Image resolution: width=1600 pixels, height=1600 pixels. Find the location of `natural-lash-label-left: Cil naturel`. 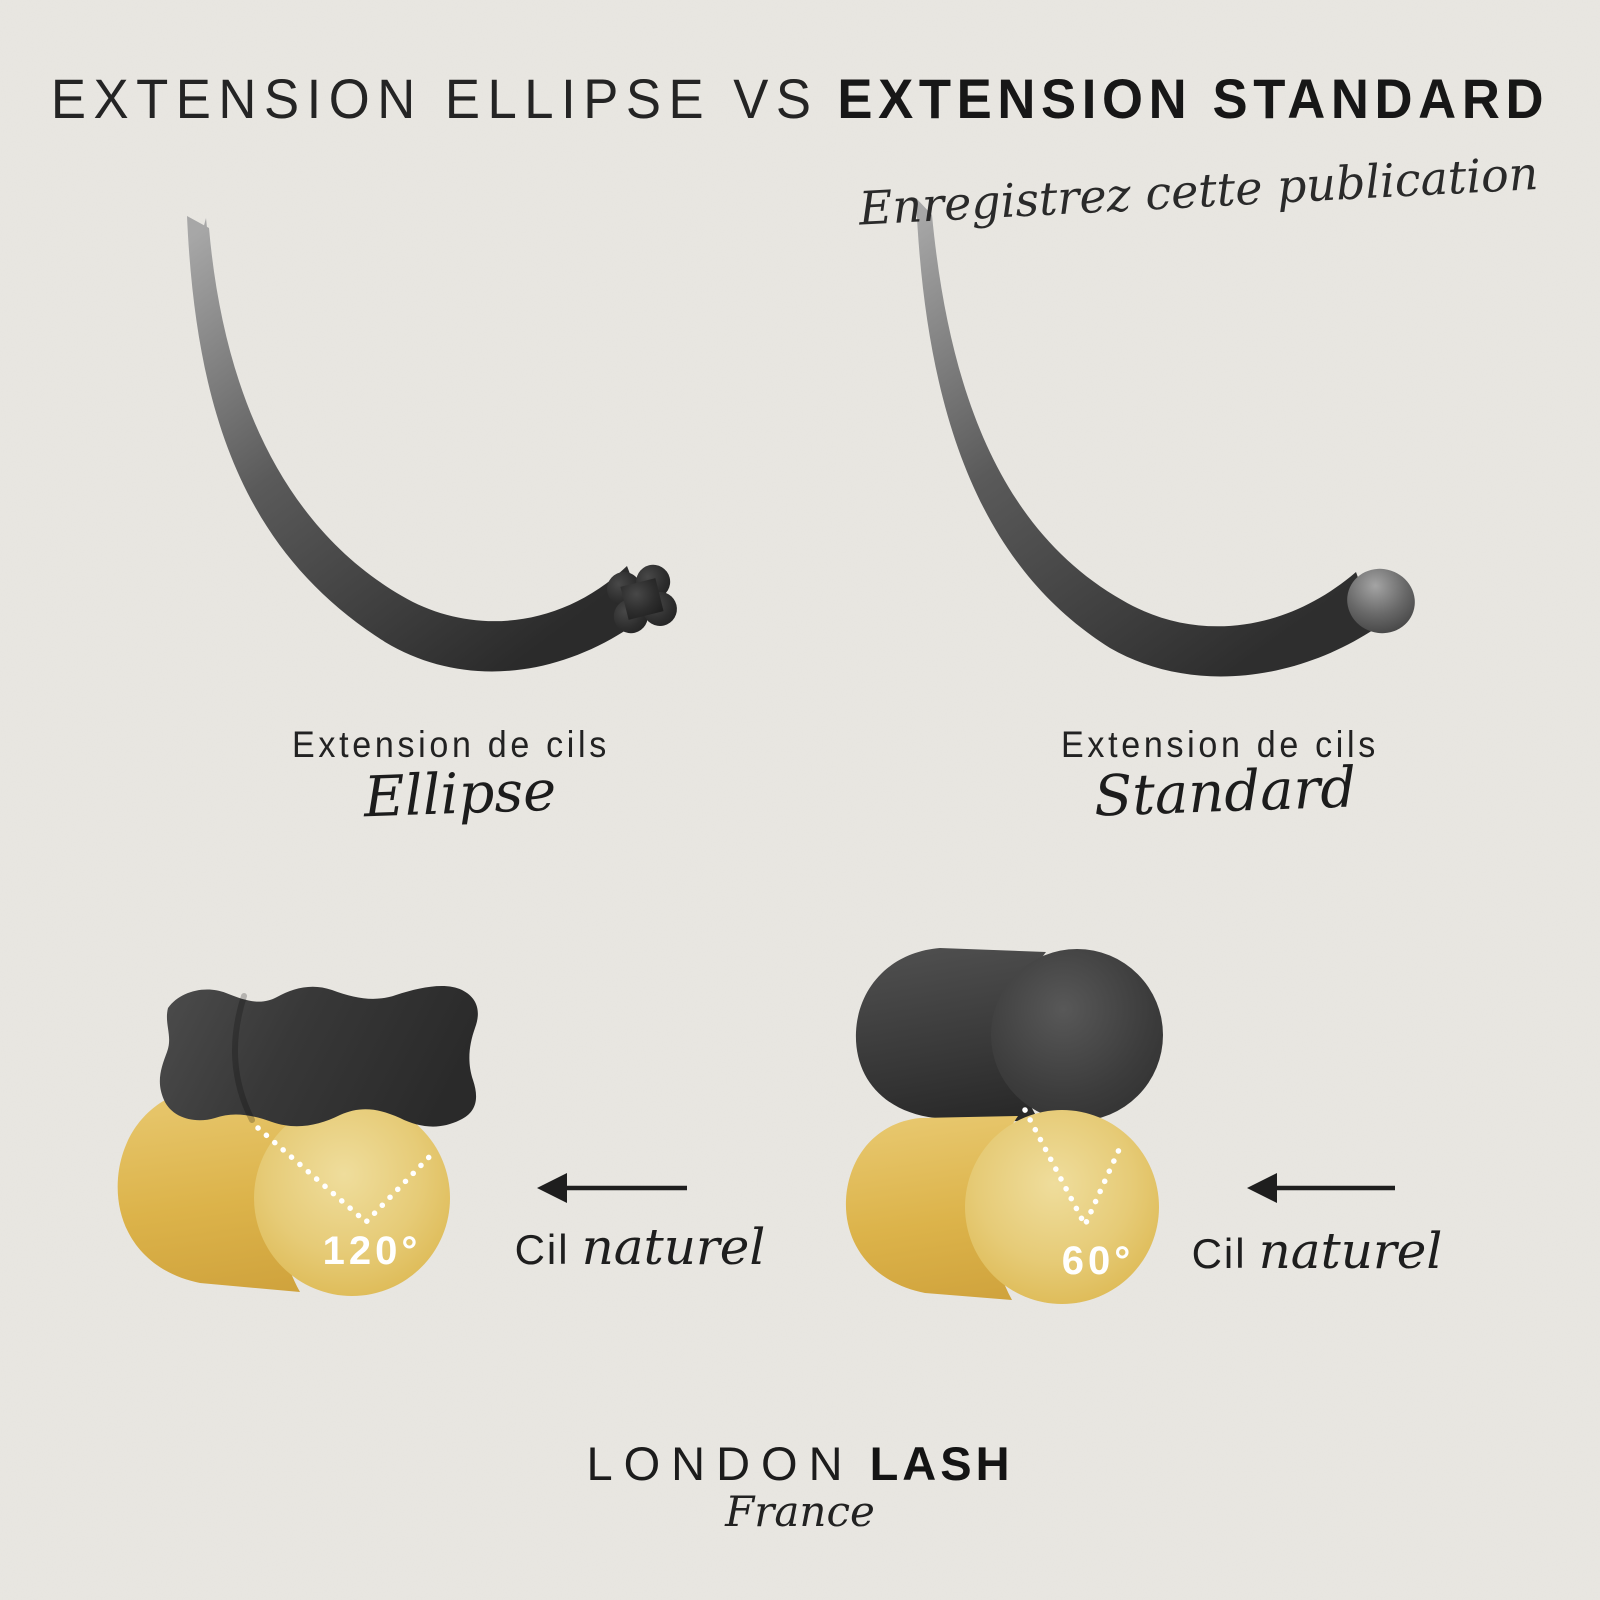

natural-lash-label-left: Cil naturel is located at coordinates (640, 1247).